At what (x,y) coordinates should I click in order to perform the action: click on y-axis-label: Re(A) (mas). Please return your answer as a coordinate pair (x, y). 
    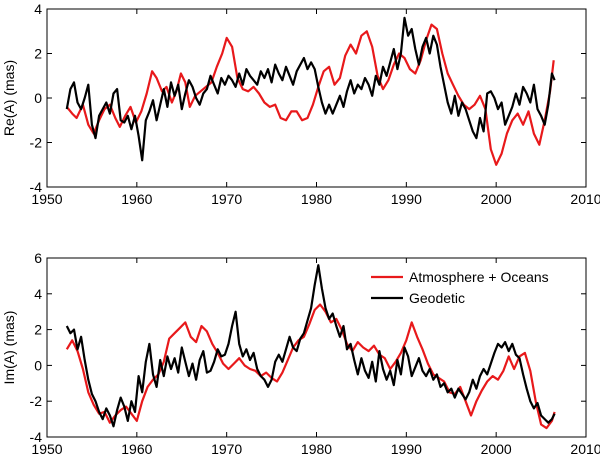
    Looking at the image, I should click on (9, 98).